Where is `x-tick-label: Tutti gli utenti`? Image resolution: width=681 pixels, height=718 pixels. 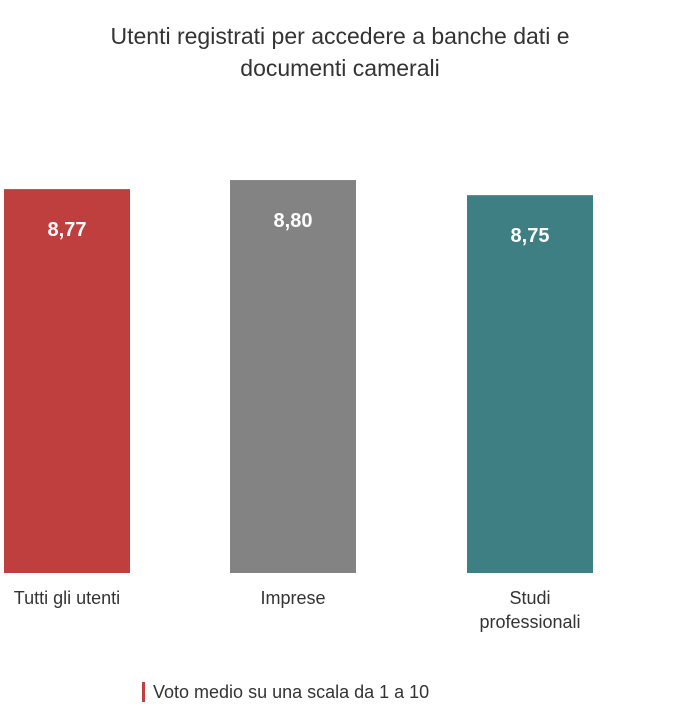
x-tick-label: Tutti gli utenti is located at coordinates (67, 598).